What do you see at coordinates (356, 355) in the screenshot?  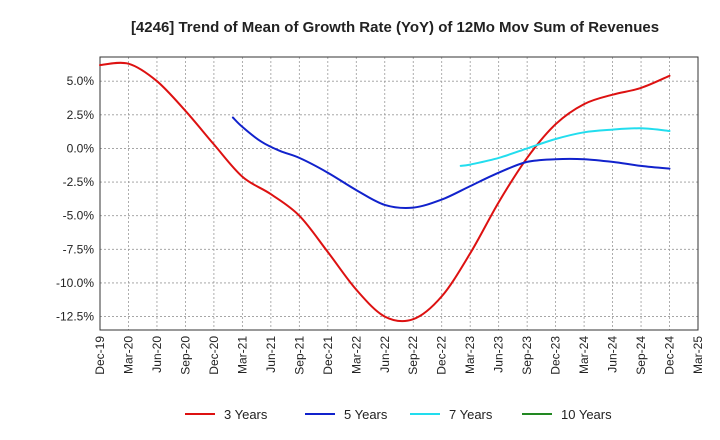 I see `x-tick-label: Mar-22` at bounding box center [356, 355].